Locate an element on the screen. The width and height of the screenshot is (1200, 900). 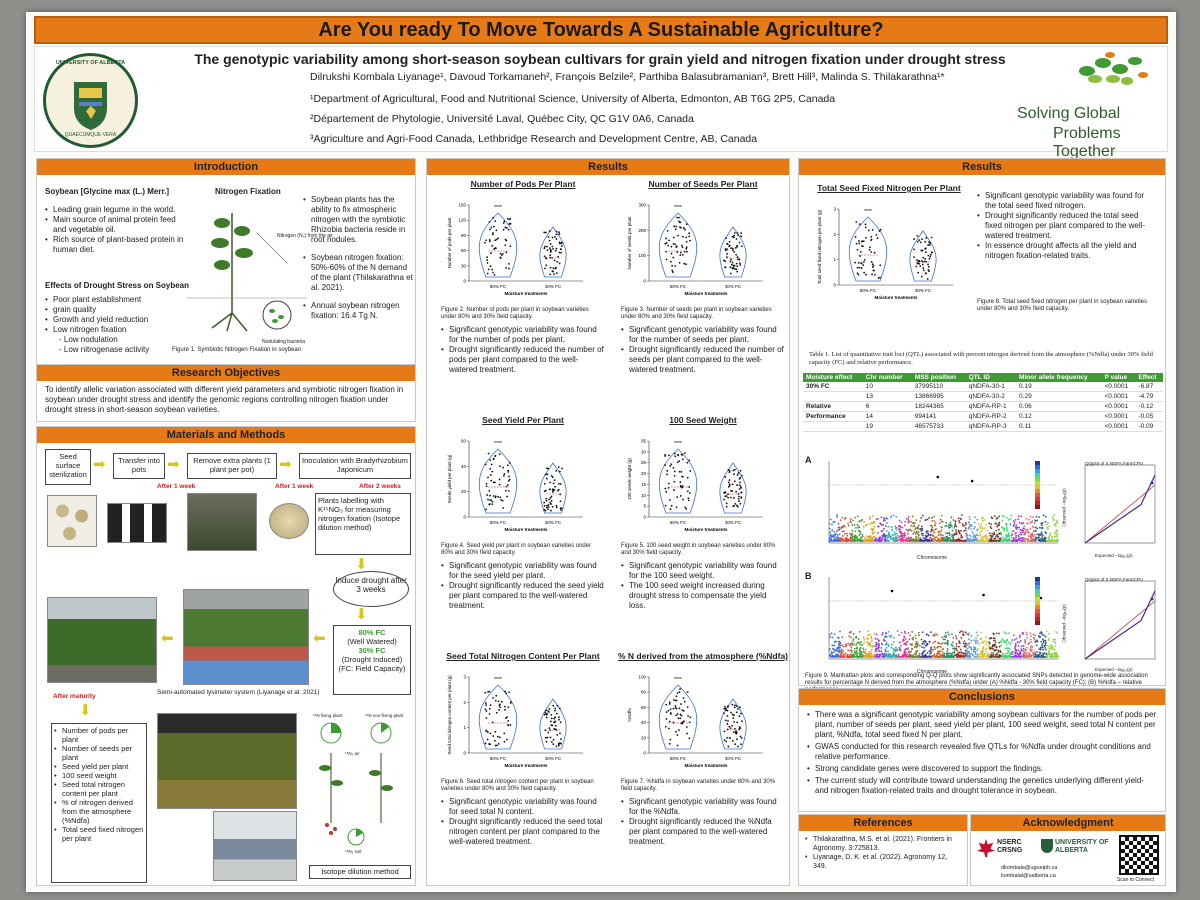
qq-reference-line is located at coordinates (1120, 514).